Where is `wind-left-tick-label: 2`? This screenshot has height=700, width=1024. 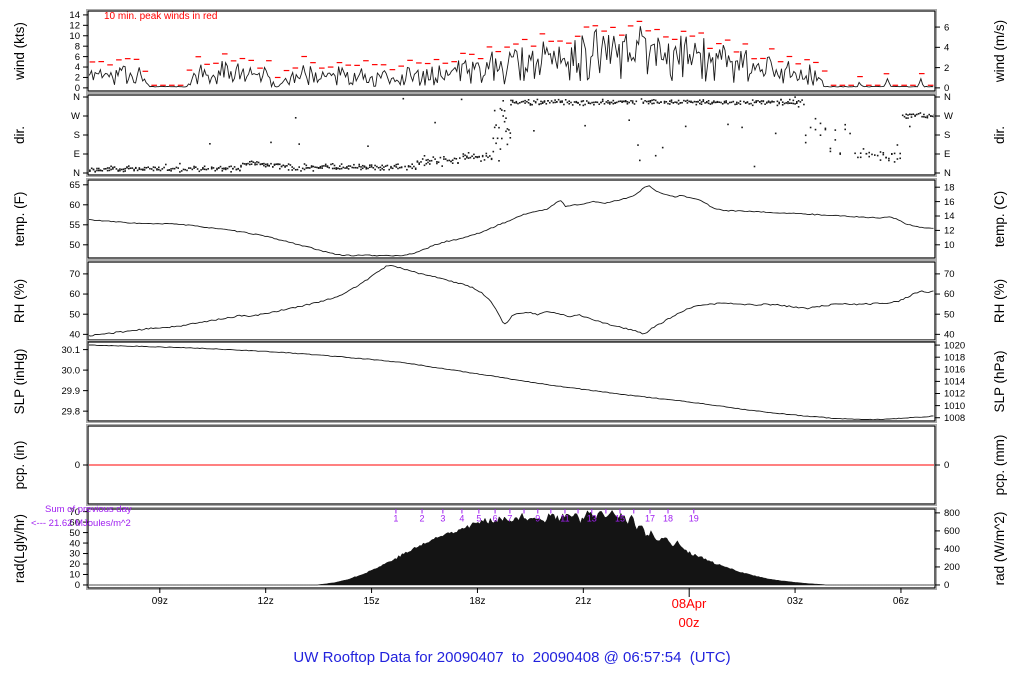
wind-left-tick-label: 2 is located at coordinates (77, 78).